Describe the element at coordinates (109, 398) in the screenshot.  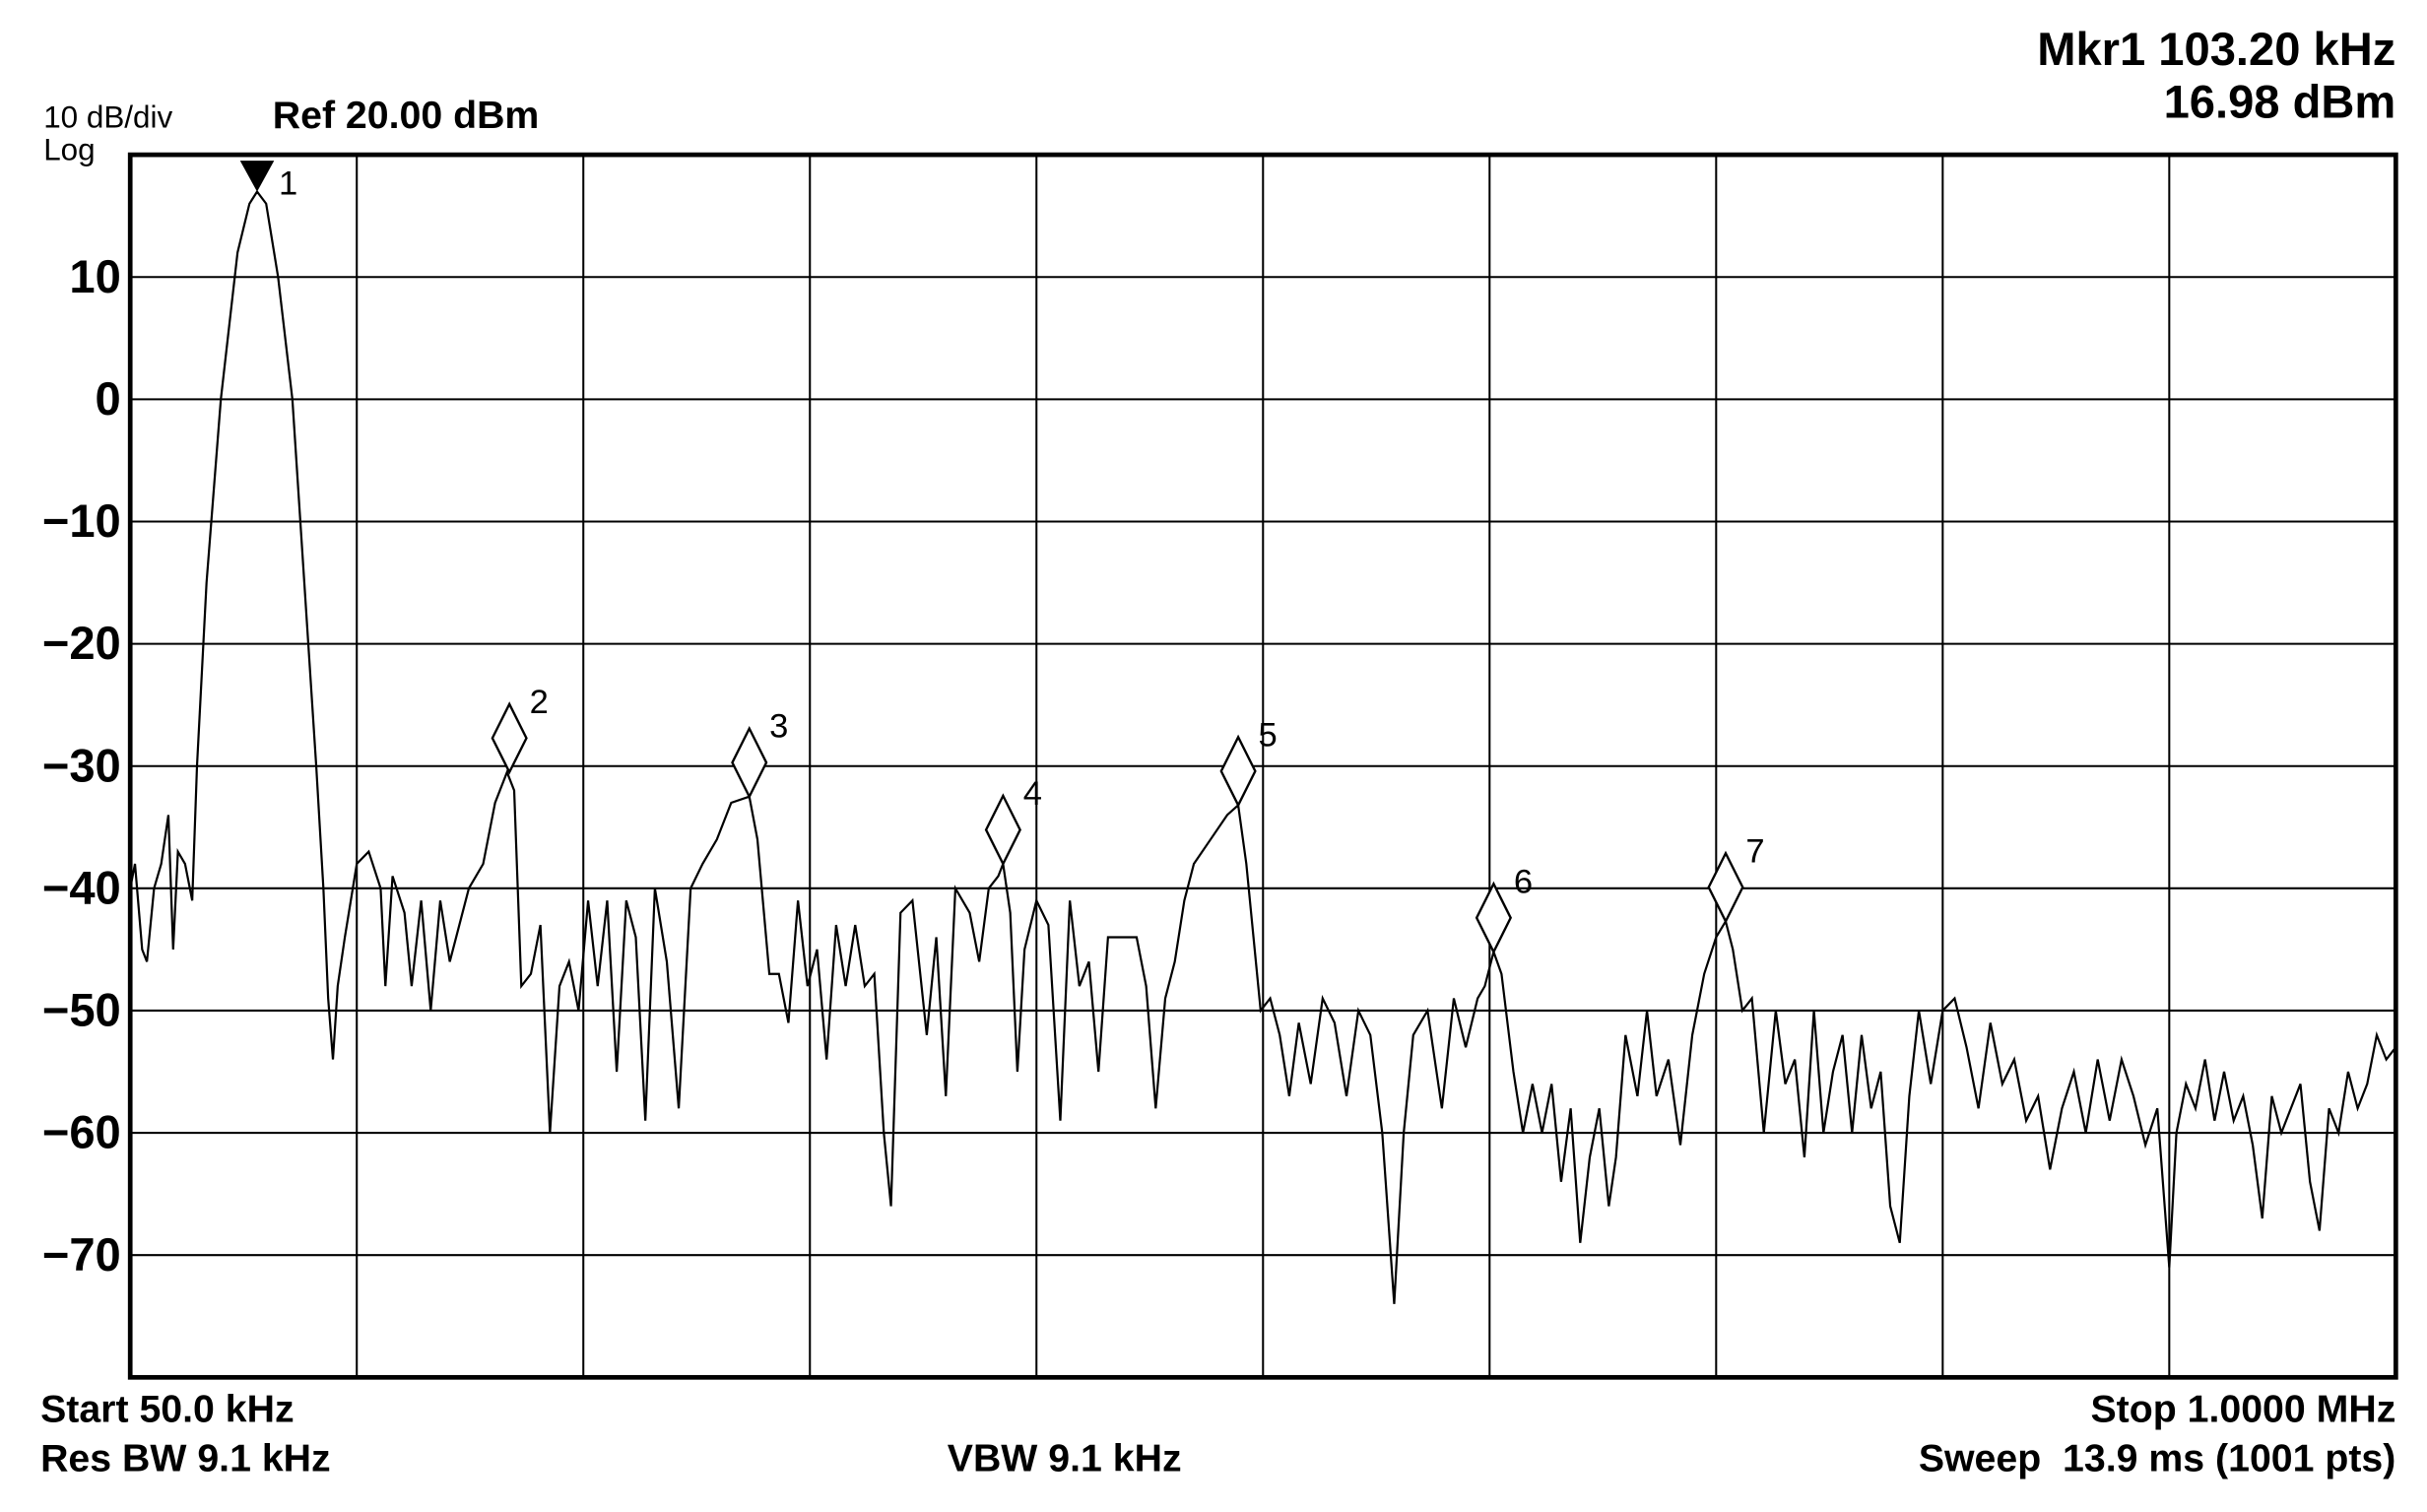
I see `y-tick-label: 0` at that location.